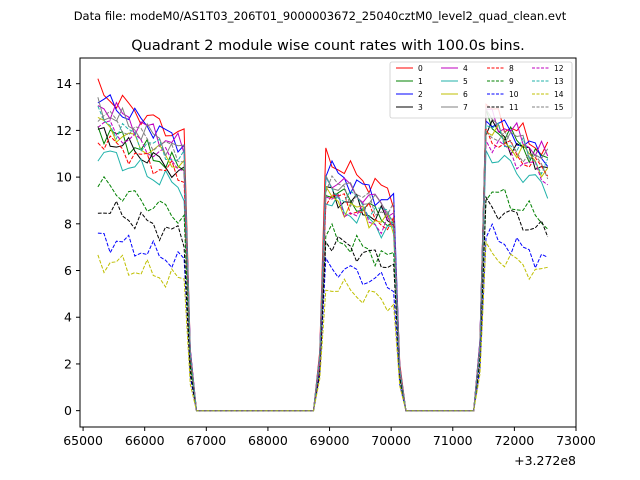 The width and height of the screenshot is (640, 480). Describe the element at coordinates (559, 81) in the screenshot. I see `legend-label-13: 13` at that location.